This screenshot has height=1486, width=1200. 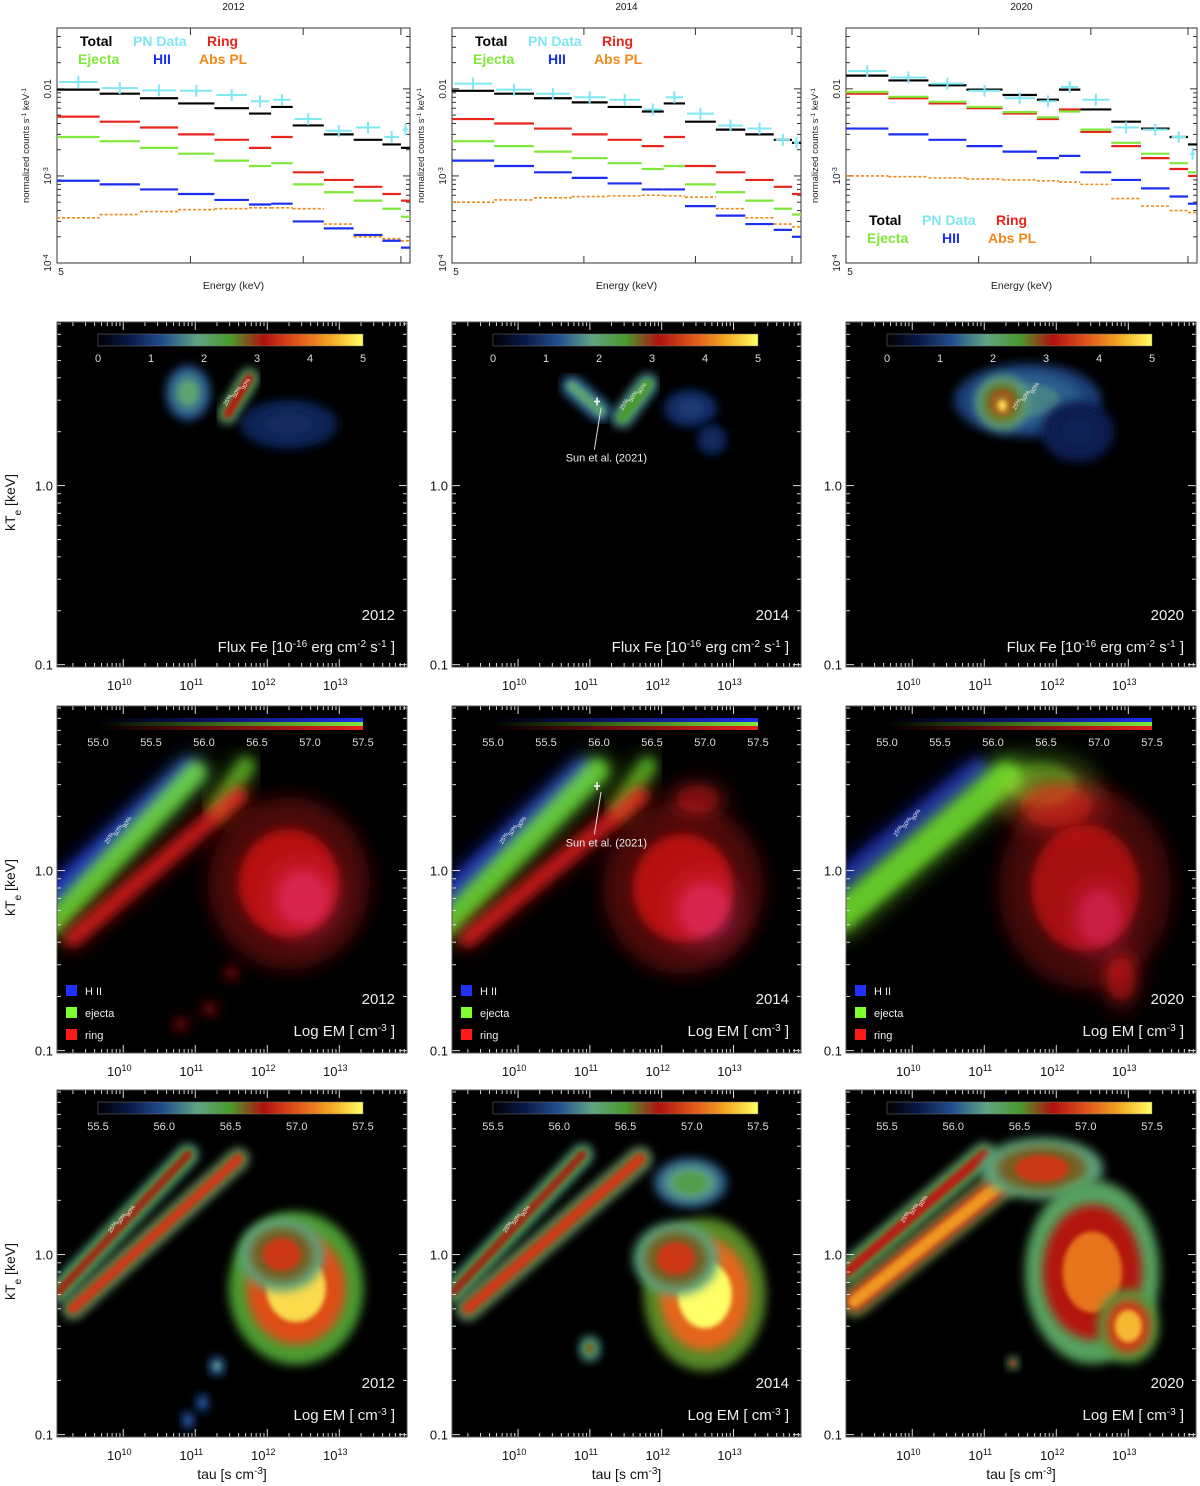 I want to click on colorbar-label-part: s, so click(x=766, y=647).